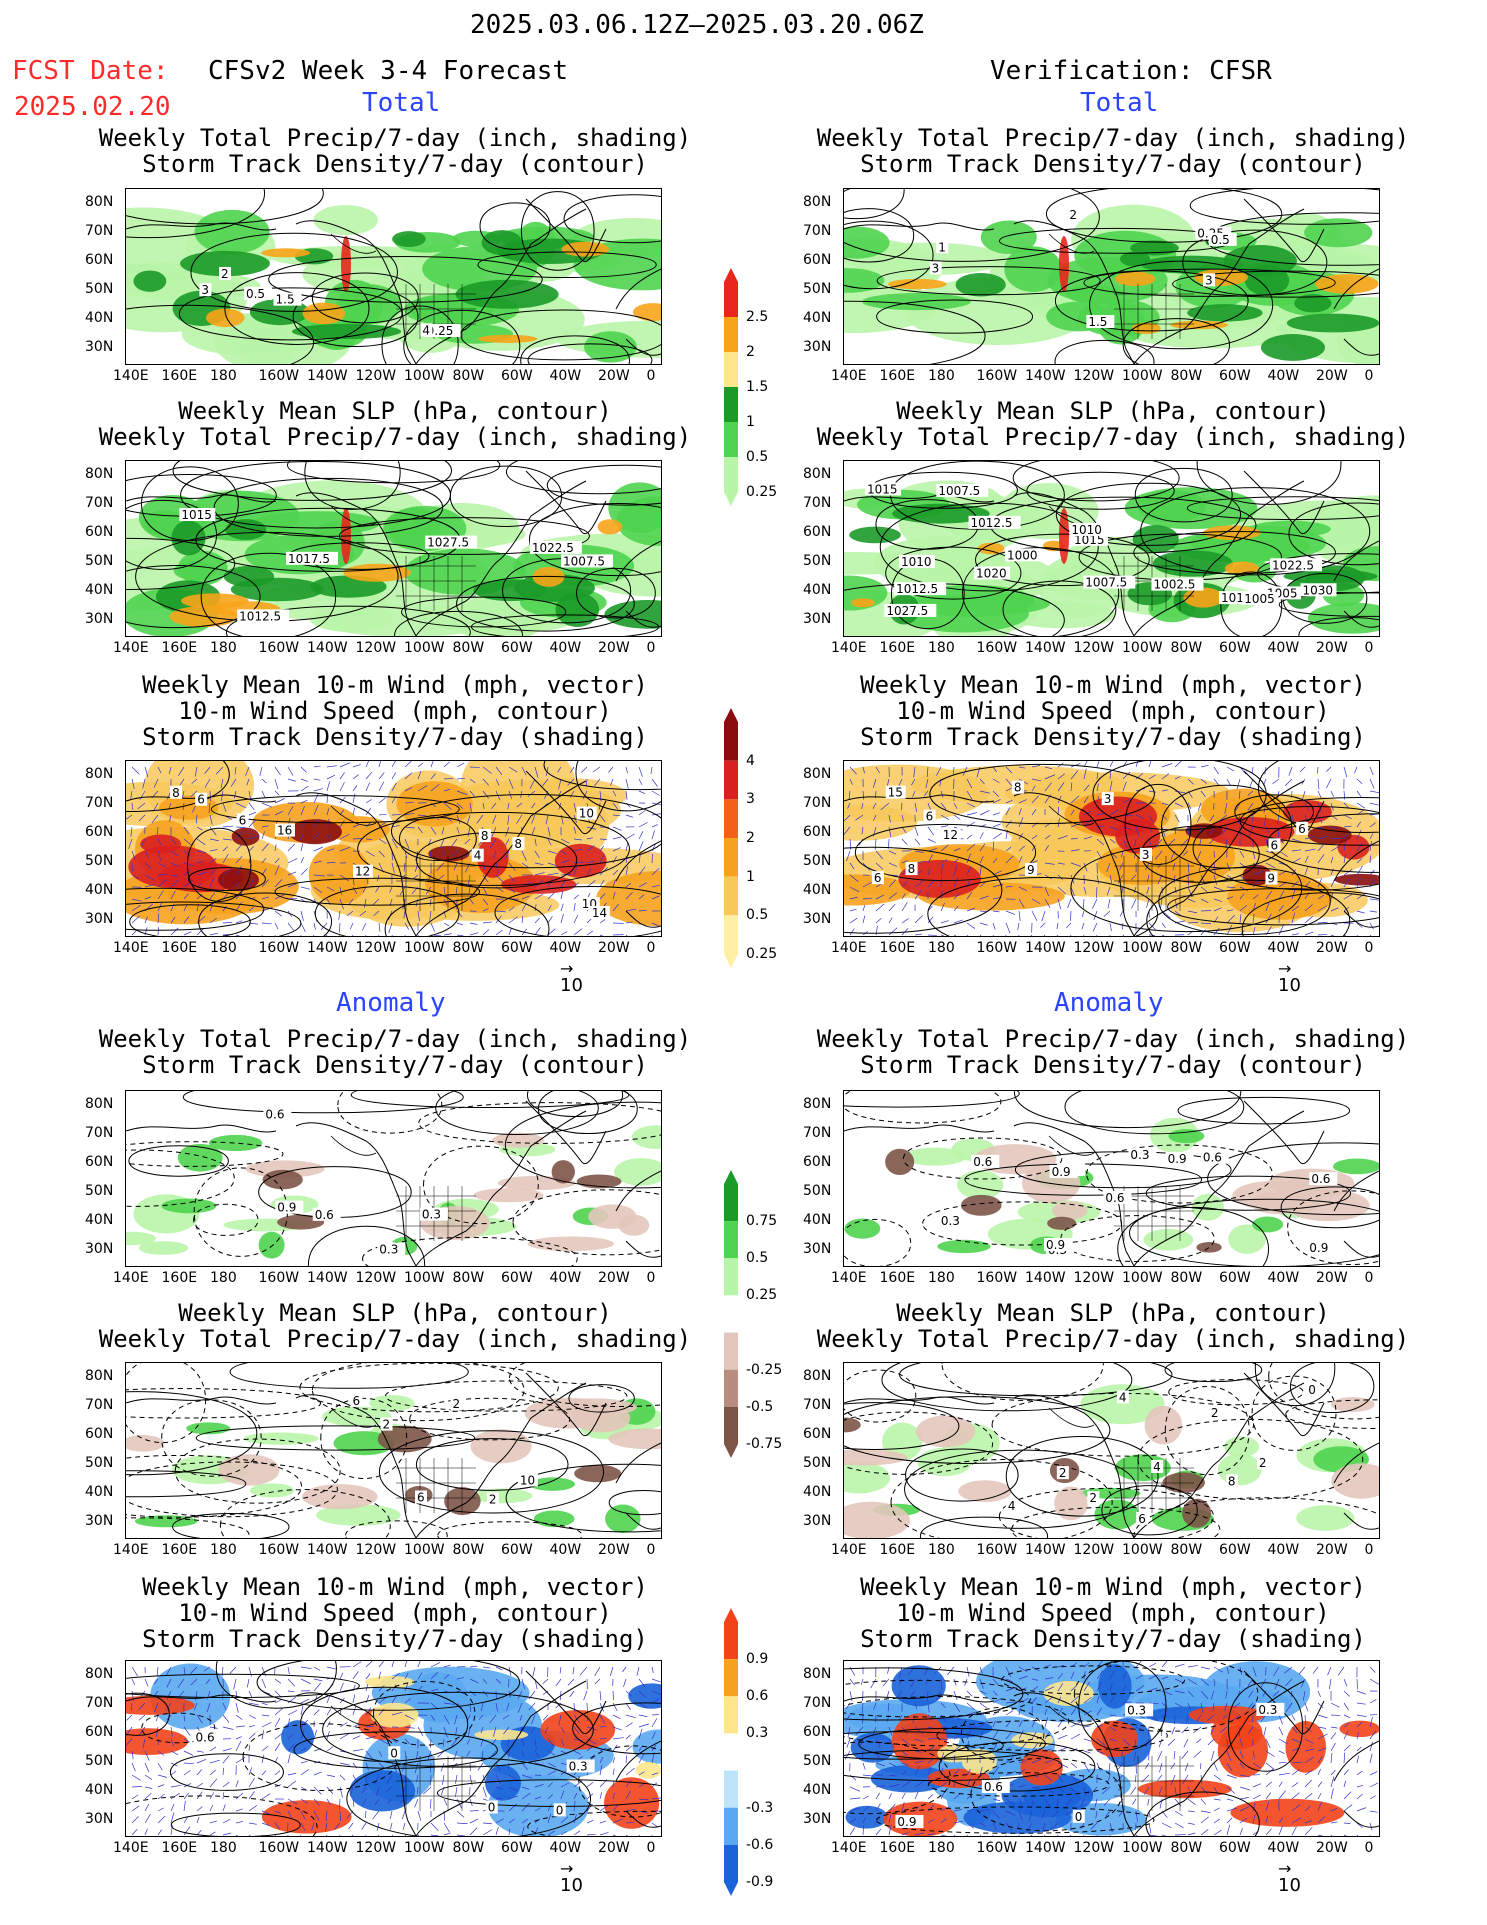 The image size is (1487, 1925). I want to click on svg-text: 1007.5, so click(959, 491).